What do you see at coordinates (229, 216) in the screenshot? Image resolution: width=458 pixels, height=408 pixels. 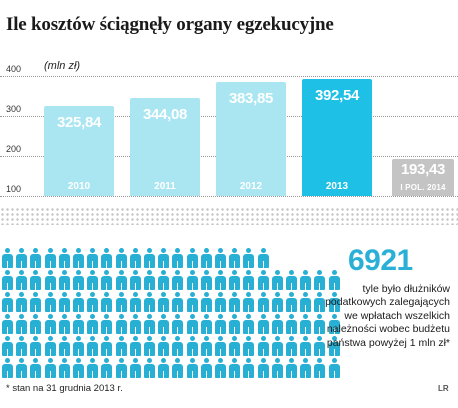 I see `dotted-divider` at bounding box center [229, 216].